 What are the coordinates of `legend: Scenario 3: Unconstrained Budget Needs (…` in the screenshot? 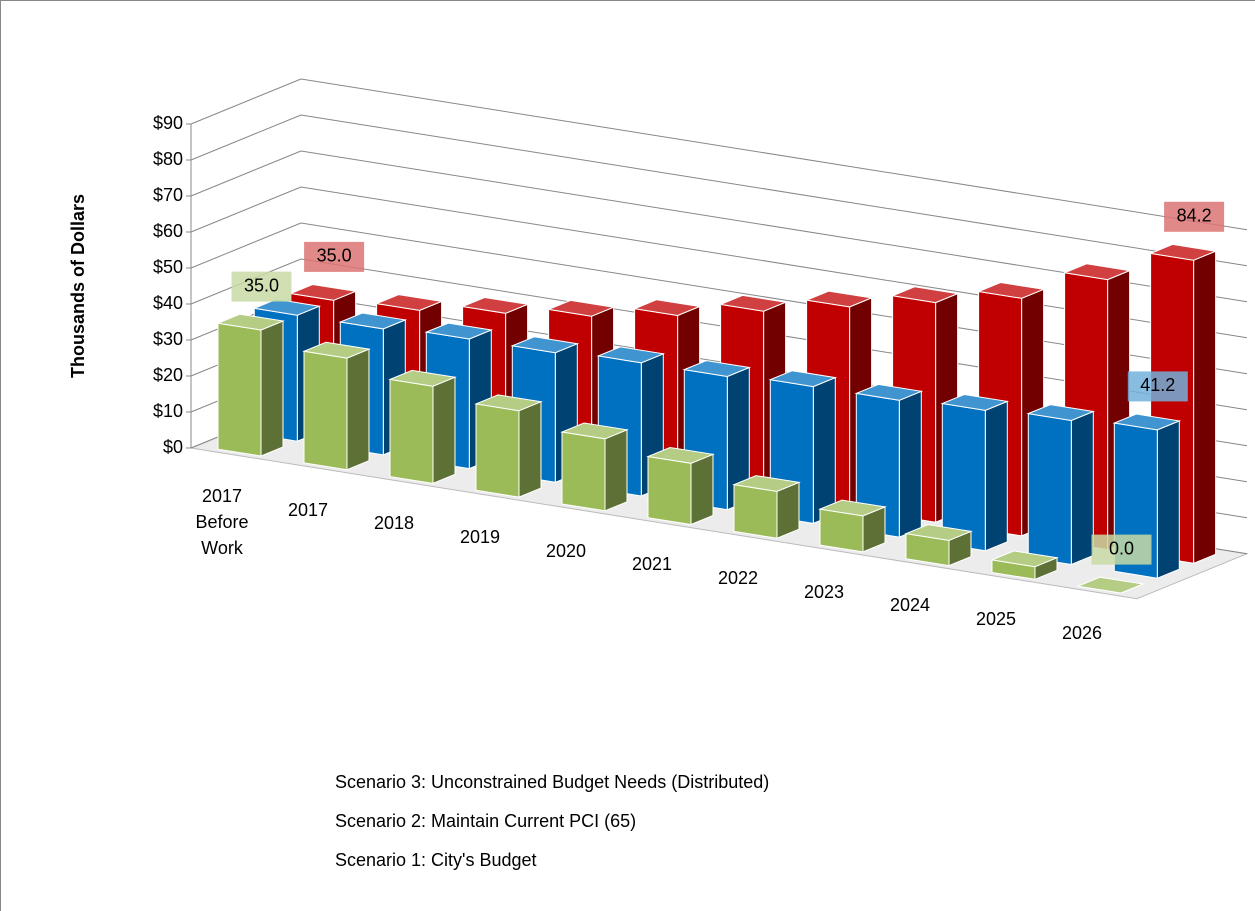 It's located at (552, 821).